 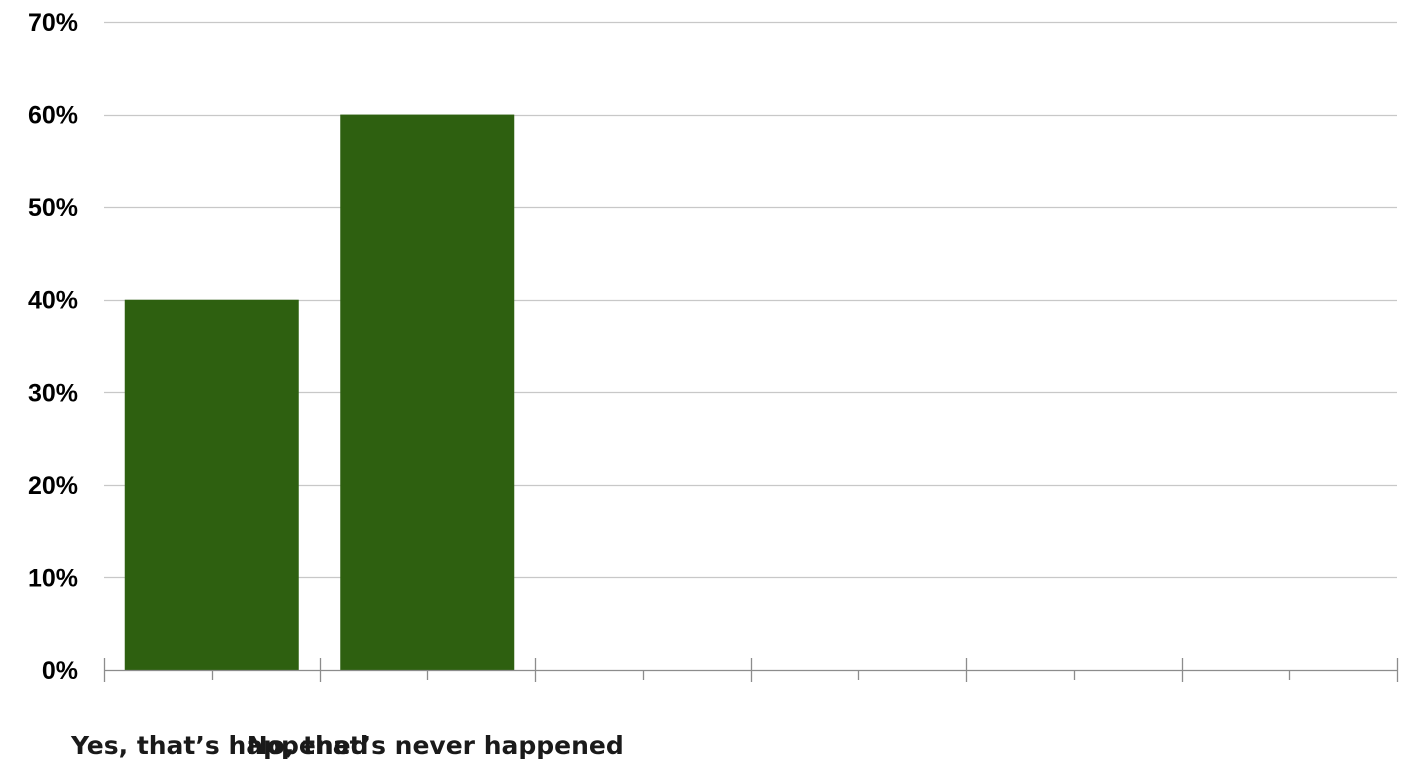 I want to click on x-category-label: No, that’s never happened, so click(x=435, y=745).